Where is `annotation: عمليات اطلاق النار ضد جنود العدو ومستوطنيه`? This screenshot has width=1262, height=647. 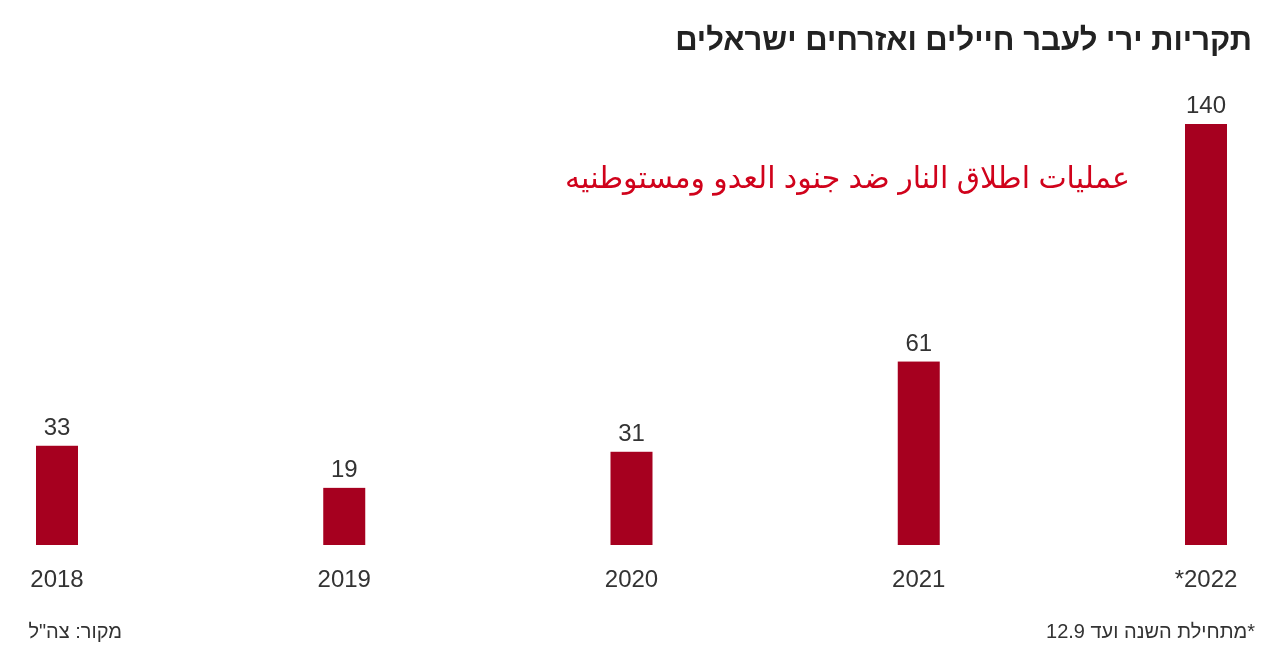 annotation: عمليات اطلاق النار ضد جنود العدو ومستوطنيه is located at coordinates (847, 178).